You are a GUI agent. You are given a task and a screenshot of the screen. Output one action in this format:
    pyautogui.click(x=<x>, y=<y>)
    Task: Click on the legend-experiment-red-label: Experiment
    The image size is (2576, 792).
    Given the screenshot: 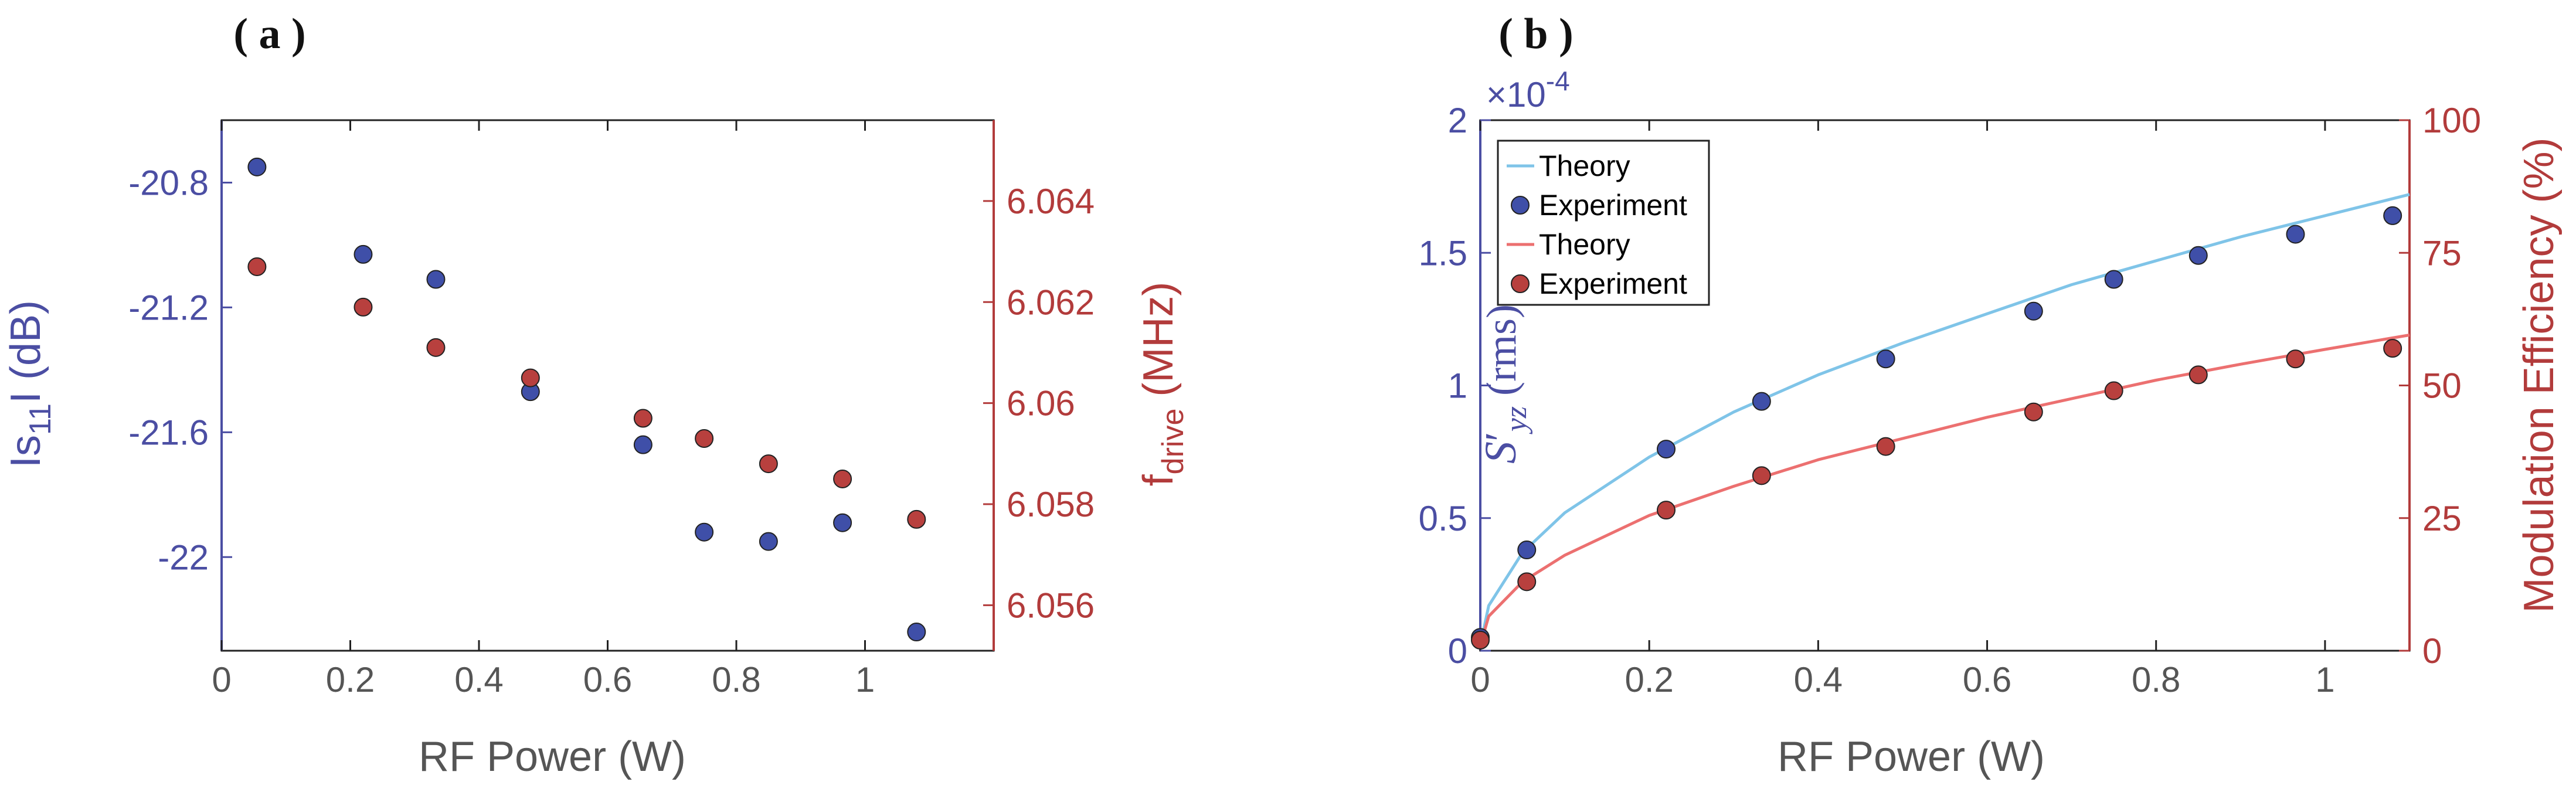 What is the action you would take?
    pyautogui.click(x=1613, y=284)
    